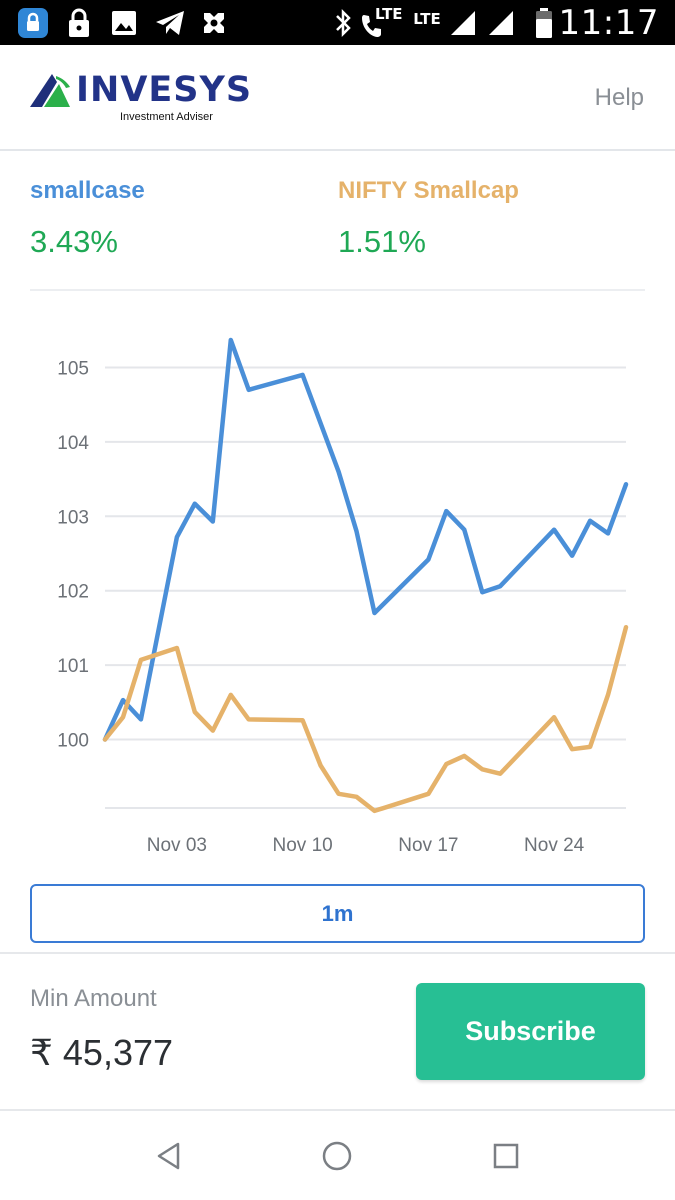 The width and height of the screenshot is (675, 1200). What do you see at coordinates (337, 98) in the screenshot?
I see `app-header: INVESYS Investment Adviser Help` at bounding box center [337, 98].